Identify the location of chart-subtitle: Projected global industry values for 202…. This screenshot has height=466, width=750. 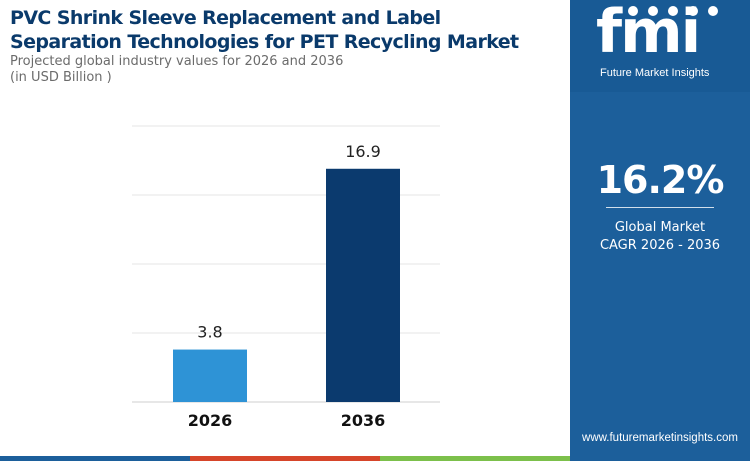
(177, 61).